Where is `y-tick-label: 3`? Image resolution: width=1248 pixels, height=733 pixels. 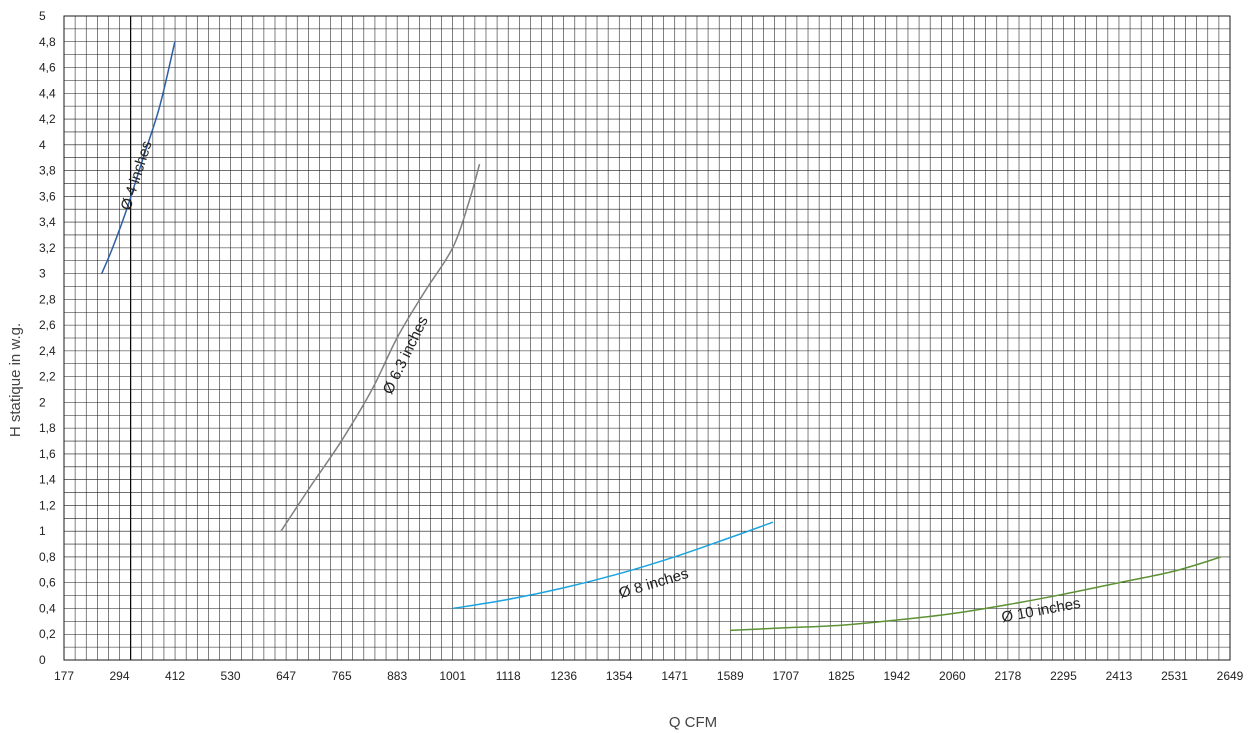
y-tick-label: 3 is located at coordinates (42, 274).